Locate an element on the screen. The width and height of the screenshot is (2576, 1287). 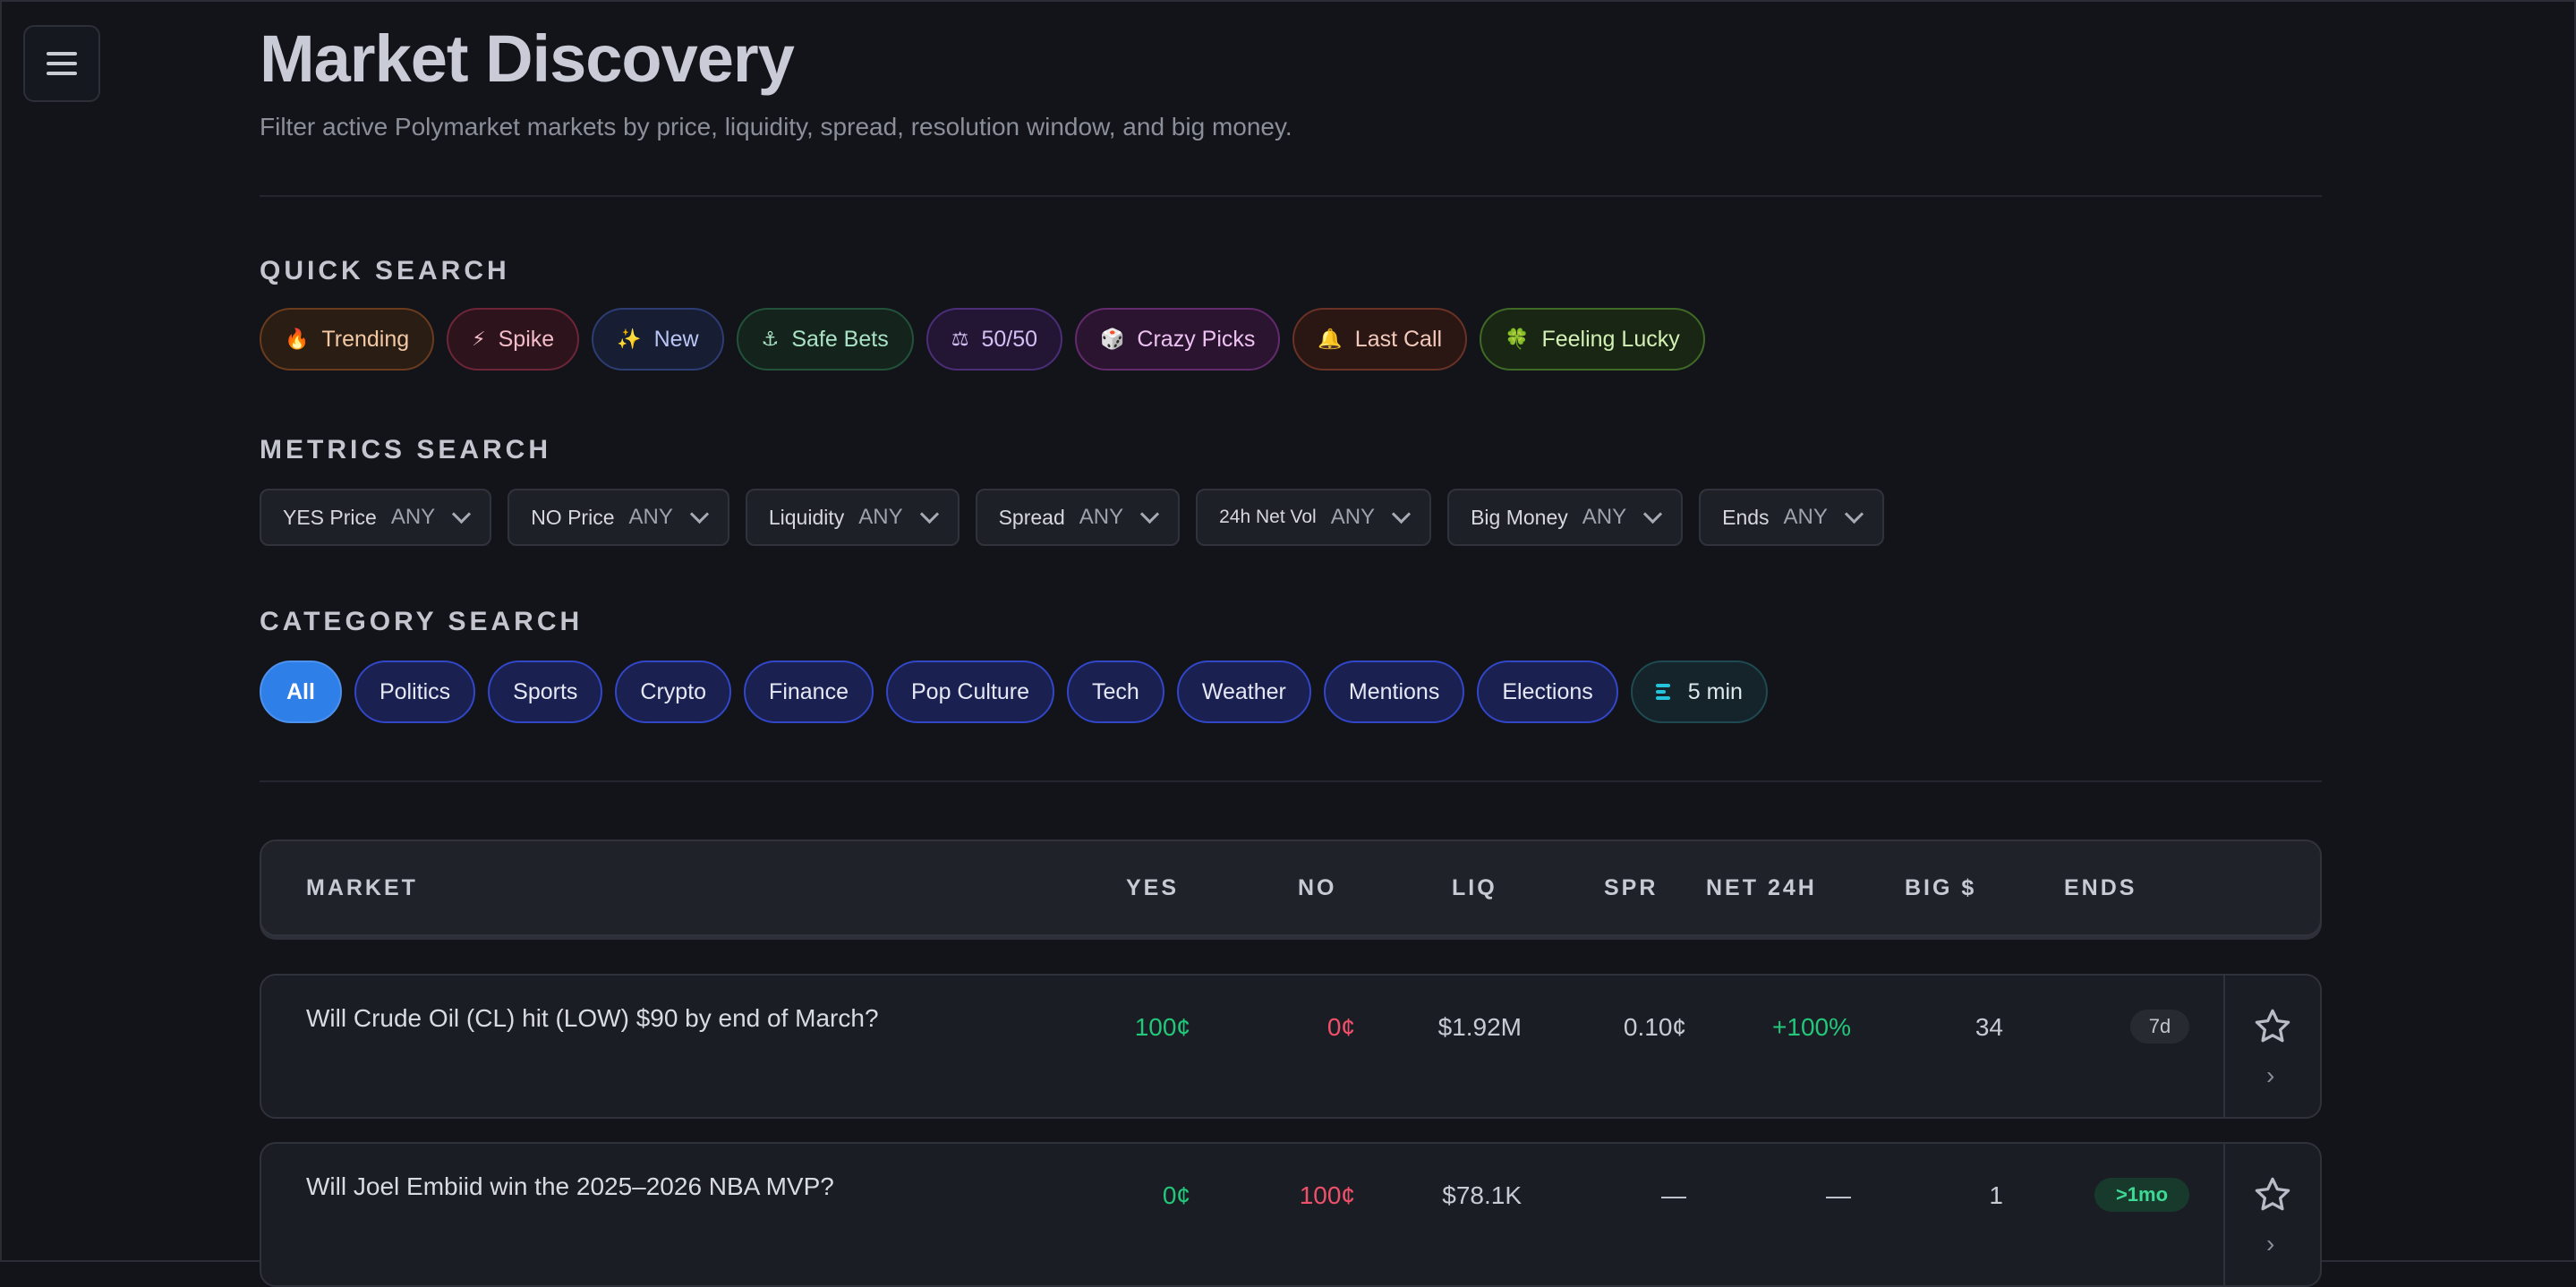
yes-price: 100¢ is located at coordinates (1162, 1027).